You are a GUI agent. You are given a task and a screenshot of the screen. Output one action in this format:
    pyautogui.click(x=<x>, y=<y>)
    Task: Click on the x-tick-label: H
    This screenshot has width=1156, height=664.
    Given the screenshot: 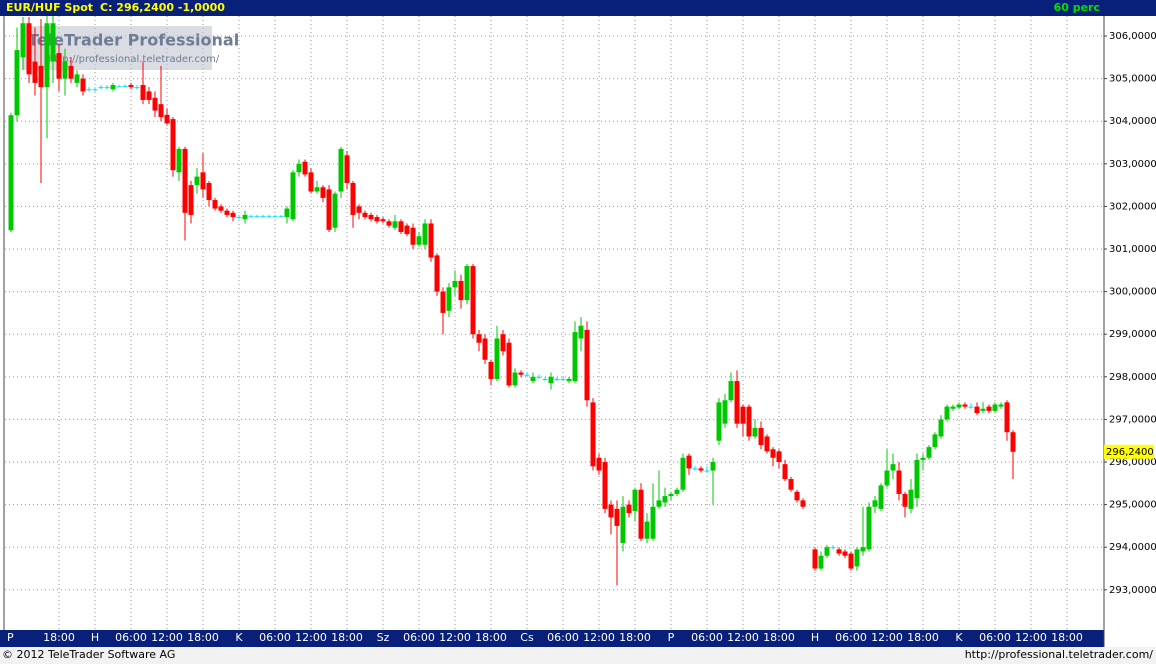 What is the action you would take?
    pyautogui.click(x=95, y=637)
    